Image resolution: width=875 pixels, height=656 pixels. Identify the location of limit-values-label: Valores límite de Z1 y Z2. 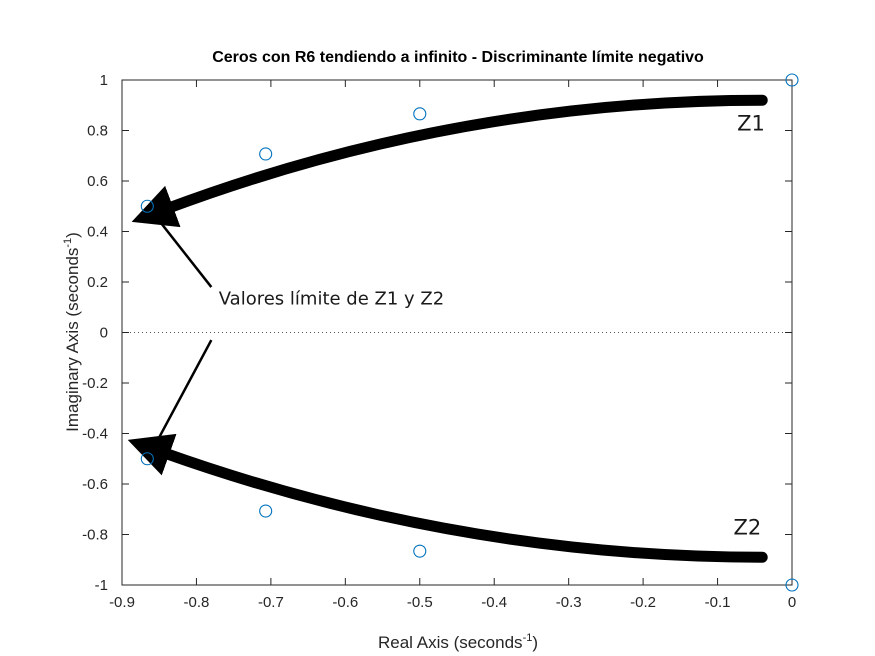
(331, 299).